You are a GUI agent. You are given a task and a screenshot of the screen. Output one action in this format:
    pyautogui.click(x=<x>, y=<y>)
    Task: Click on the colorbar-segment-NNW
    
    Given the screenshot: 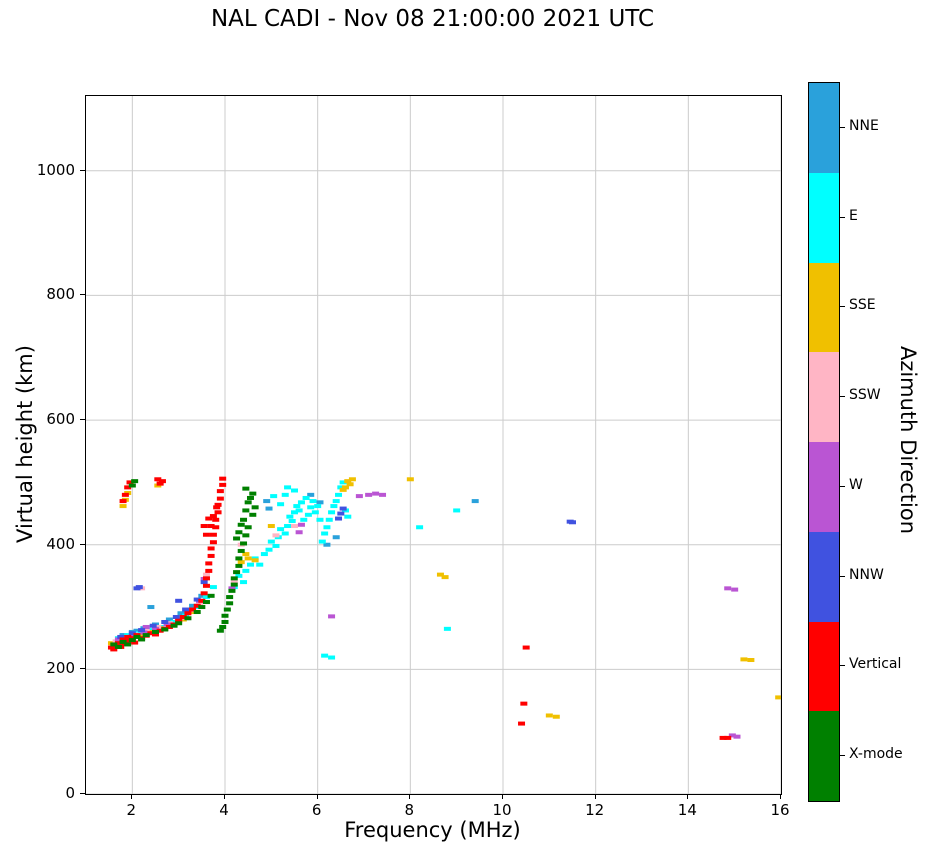 What is the action you would take?
    pyautogui.click(x=824, y=576)
    